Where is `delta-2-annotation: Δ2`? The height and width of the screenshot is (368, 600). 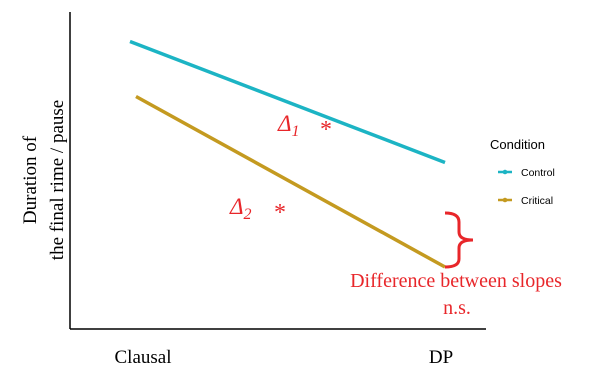 delta-2-annotation: Δ2 is located at coordinates (240, 208).